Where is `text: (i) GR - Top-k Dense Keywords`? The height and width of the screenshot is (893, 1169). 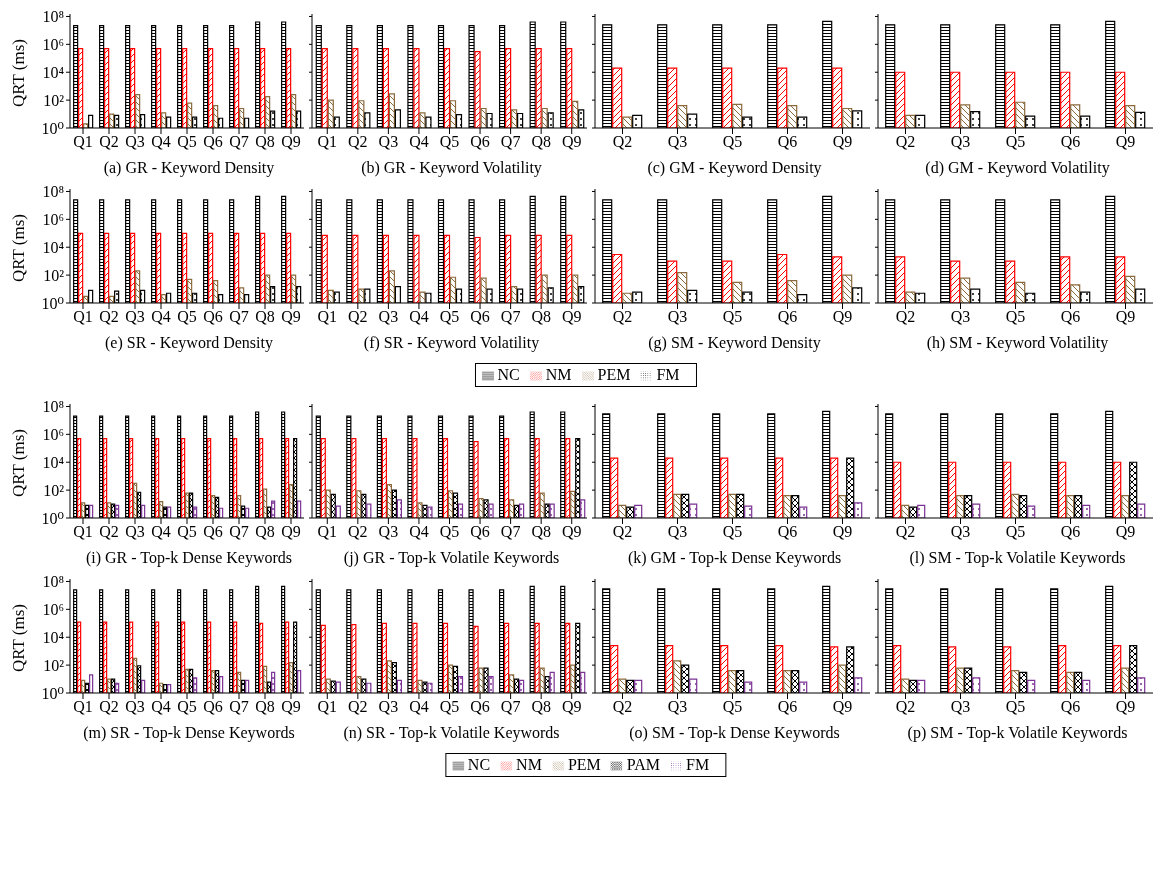
text: (i) GR - Top-k Dense Keywords is located at coordinates (189, 557).